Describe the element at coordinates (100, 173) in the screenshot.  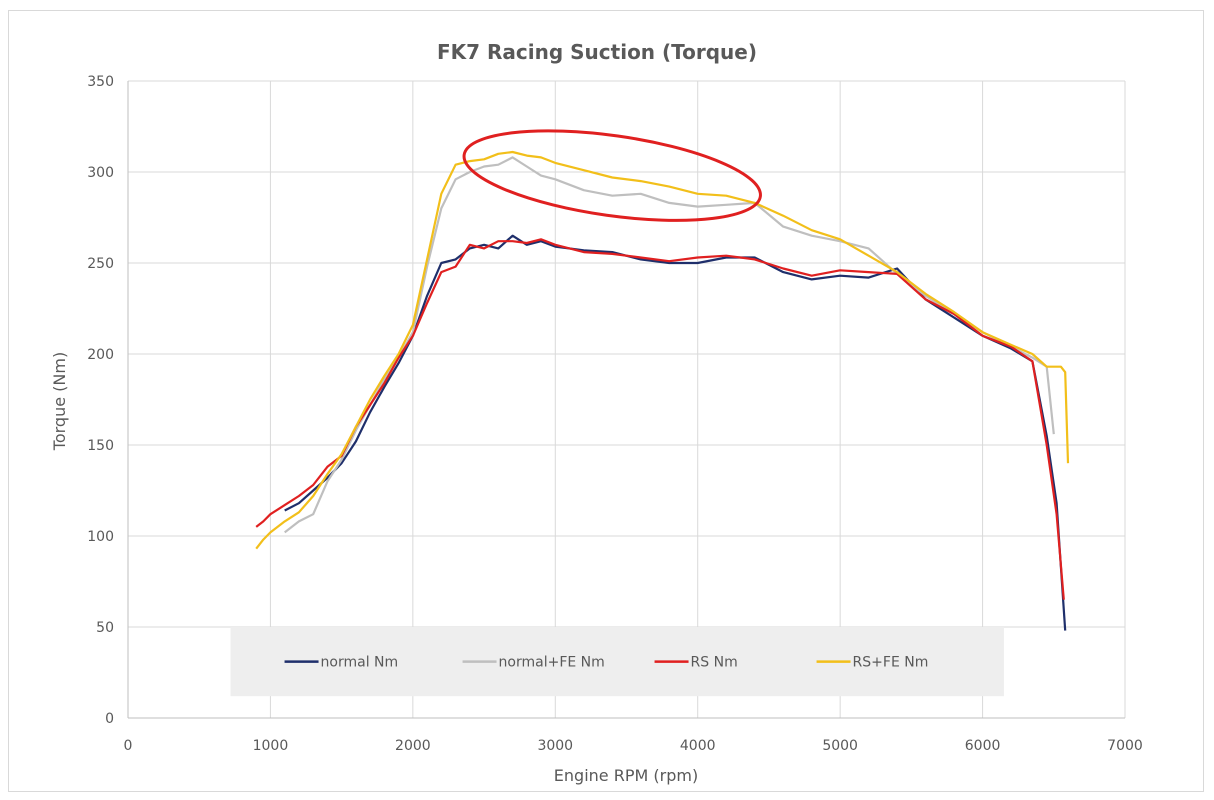
I see `y-tick-label: 300` at that location.